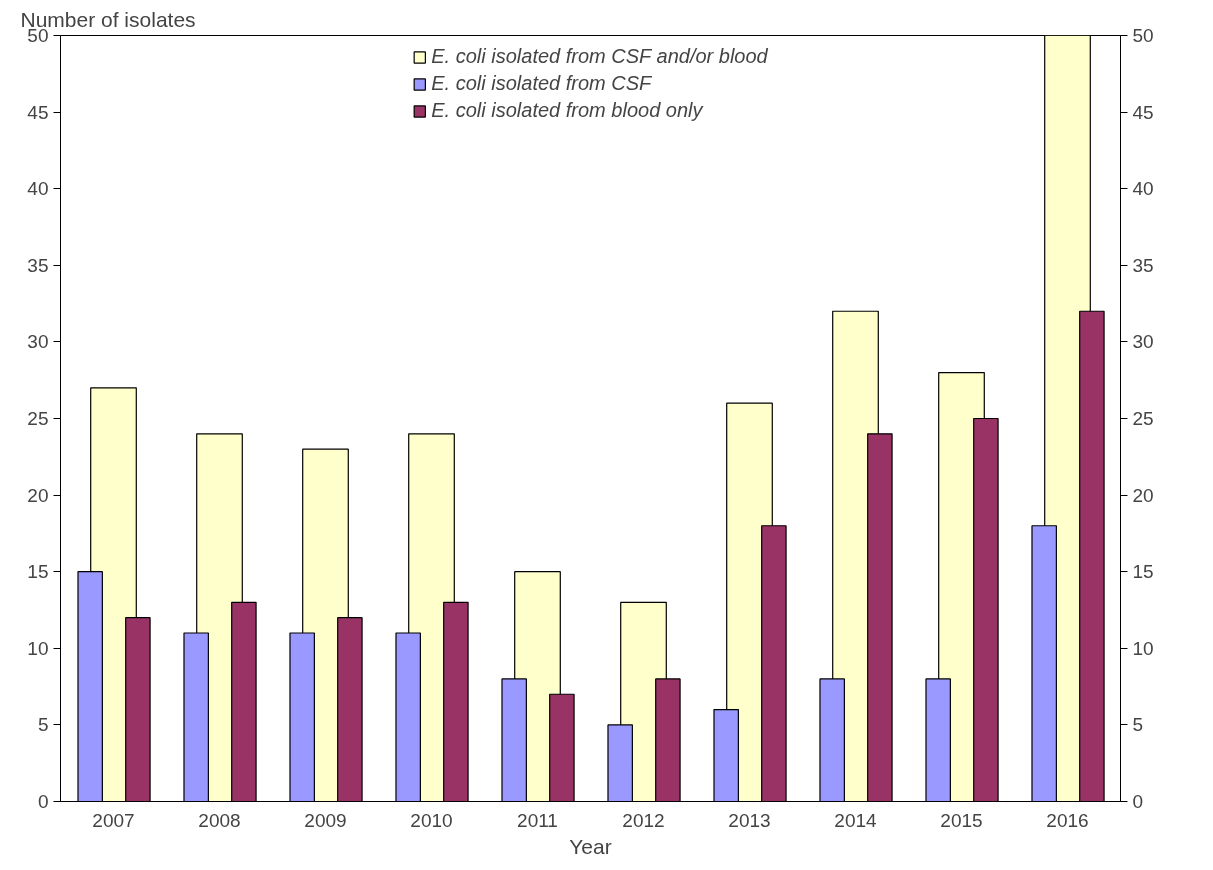 This screenshot has width=1213, height=870. I want to click on y-tick-label: 25, so click(38, 418).